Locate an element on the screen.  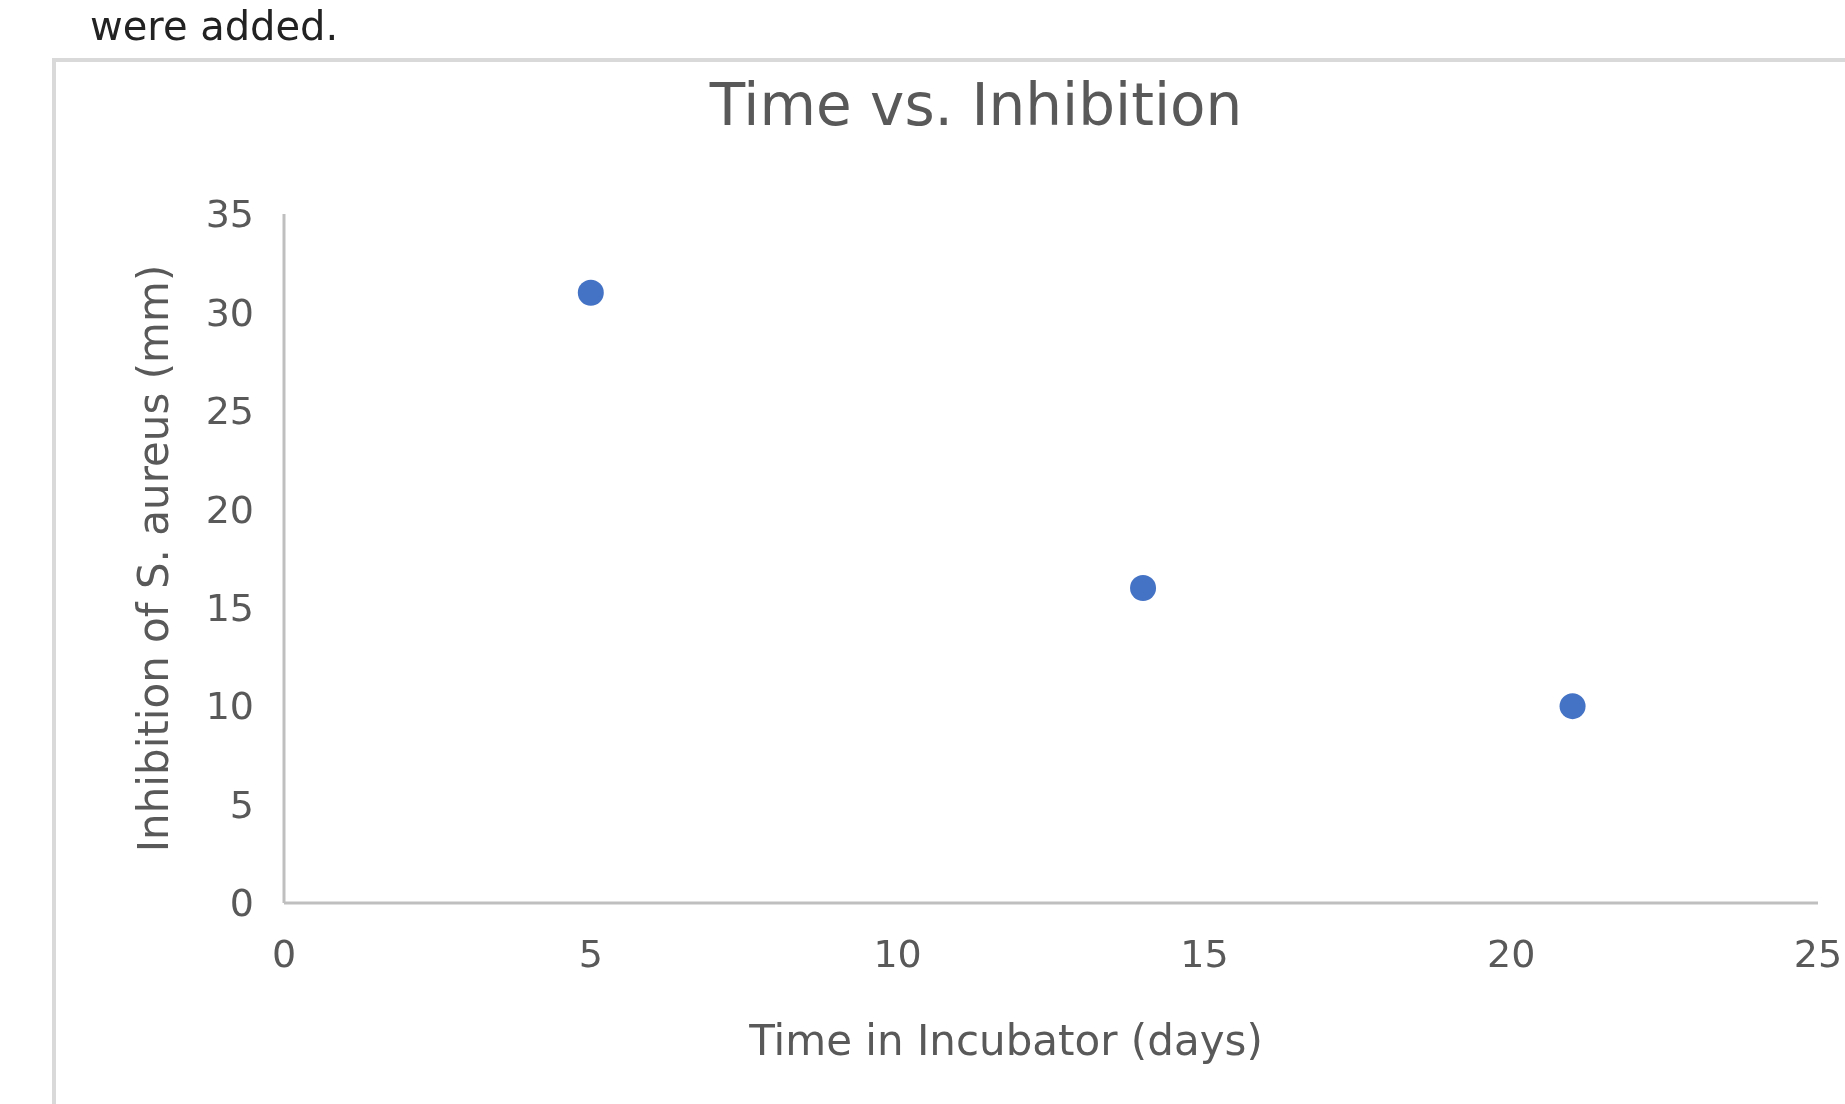
x-tick-label: 10 is located at coordinates (897, 954).